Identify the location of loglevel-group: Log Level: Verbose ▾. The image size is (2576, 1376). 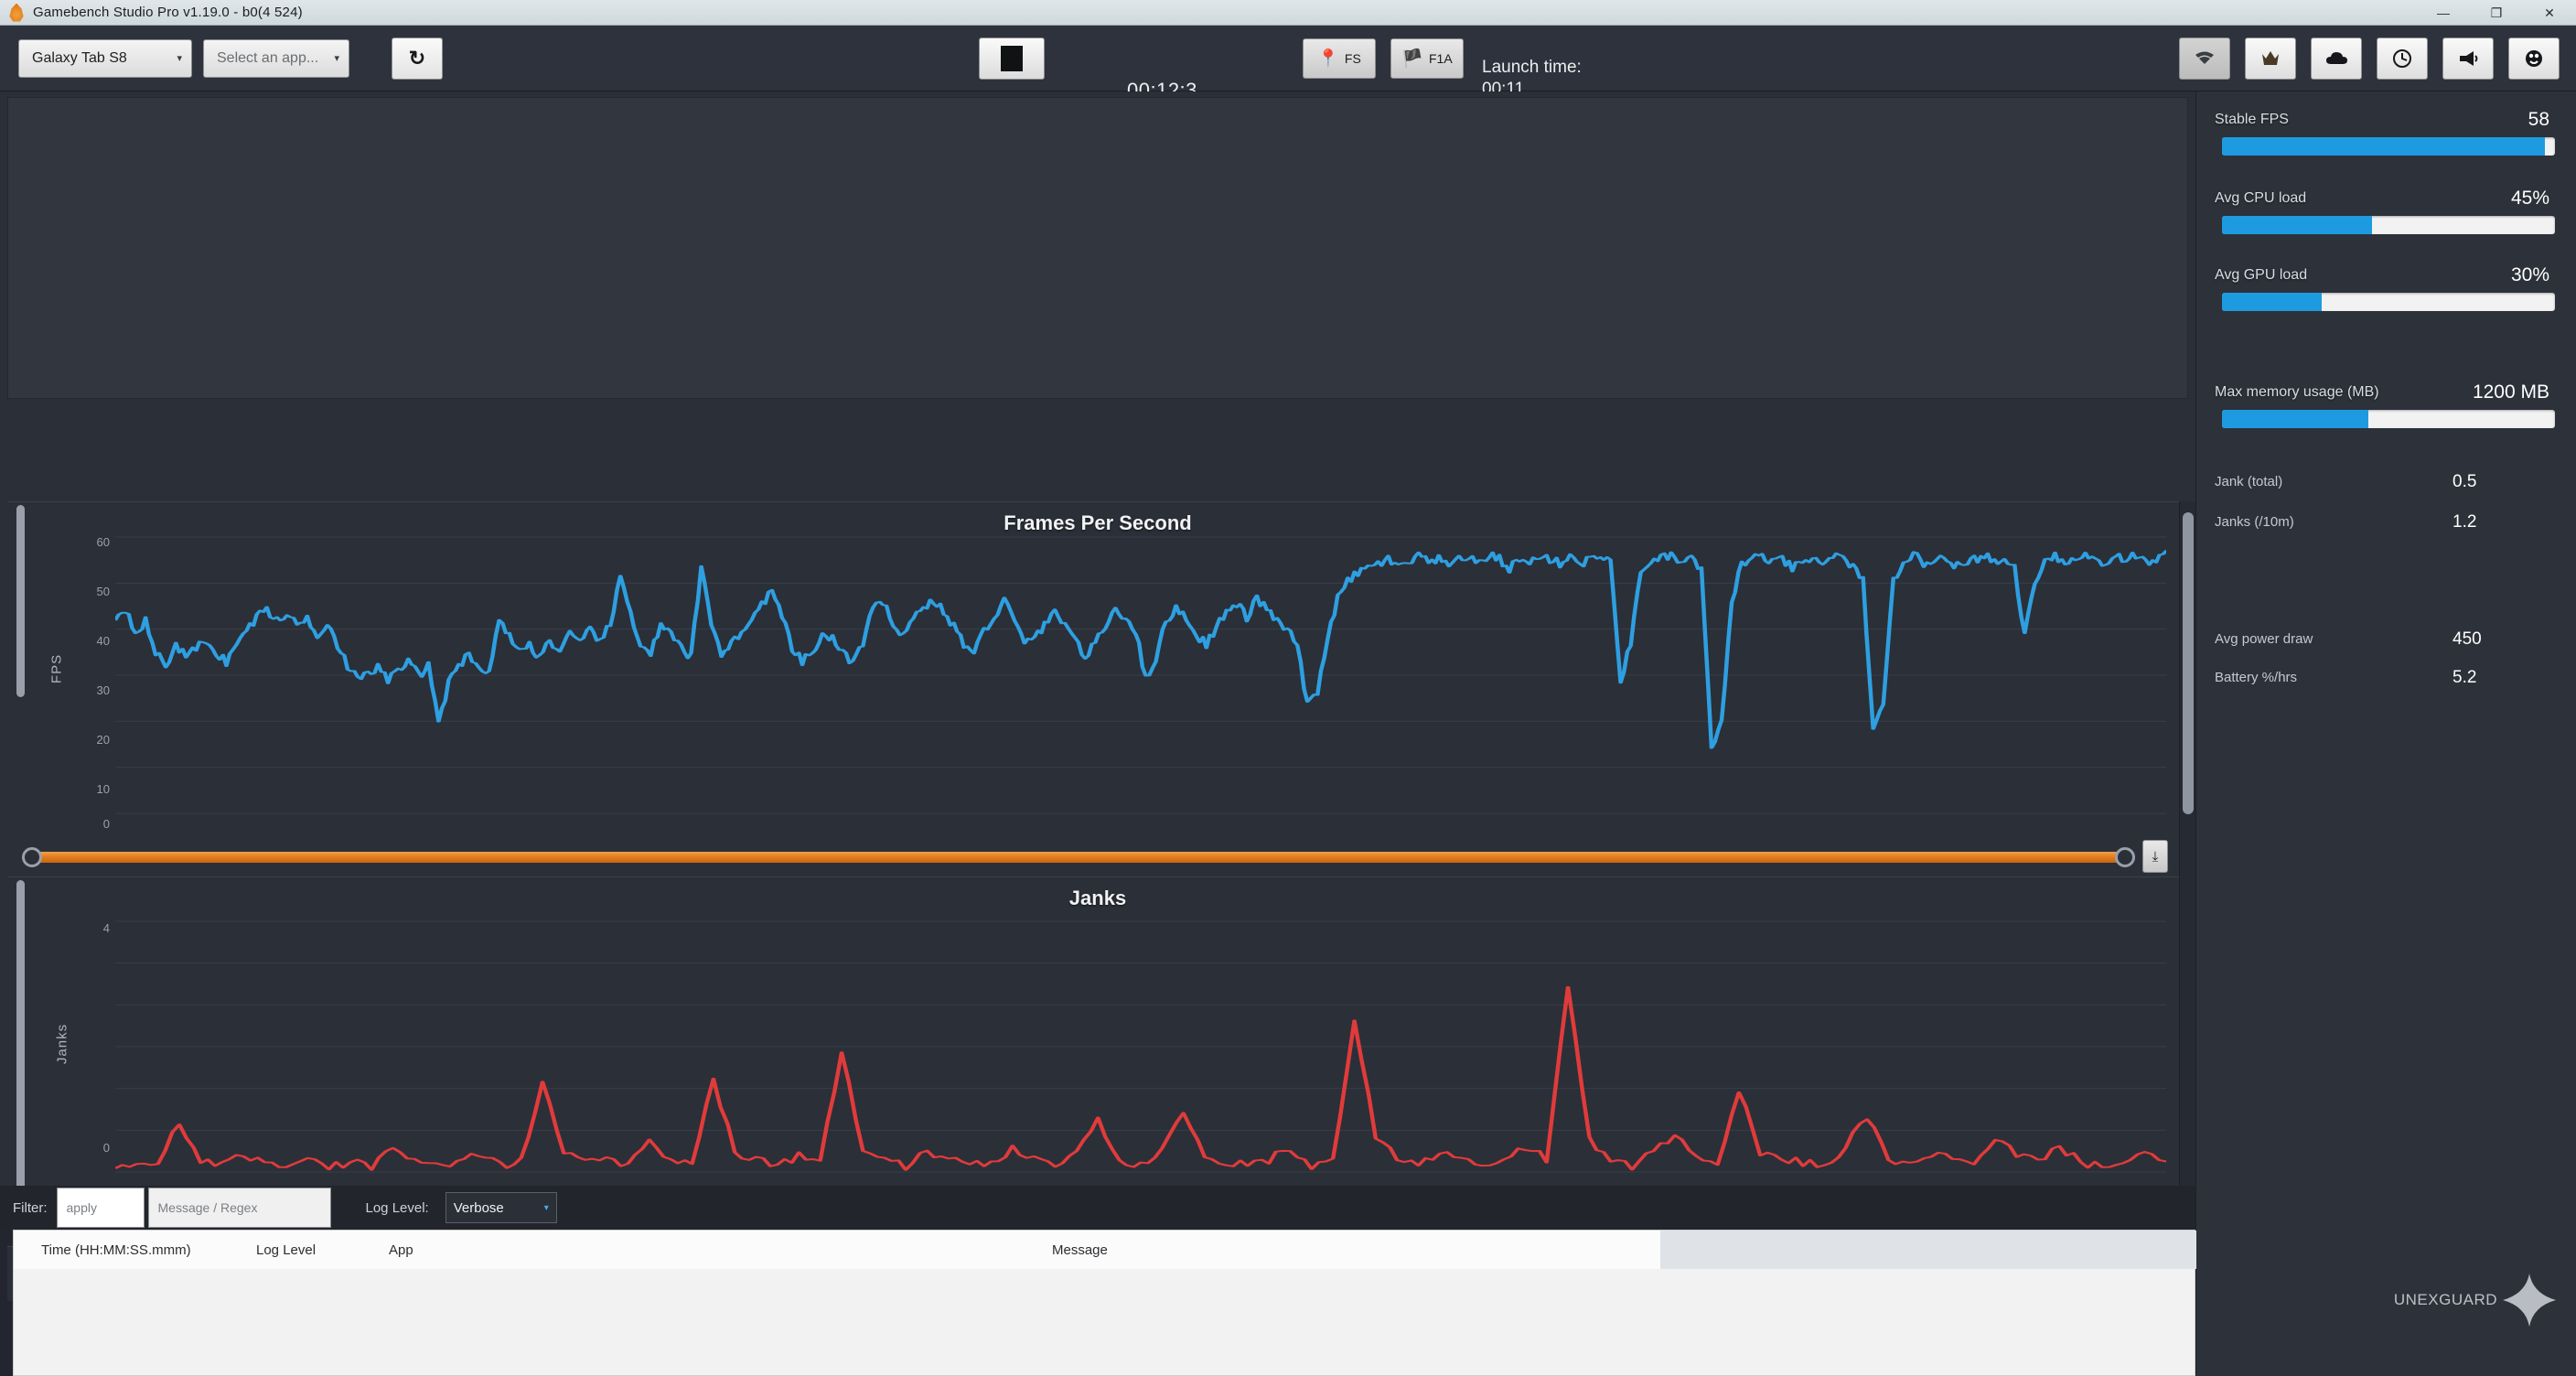
(462, 1207).